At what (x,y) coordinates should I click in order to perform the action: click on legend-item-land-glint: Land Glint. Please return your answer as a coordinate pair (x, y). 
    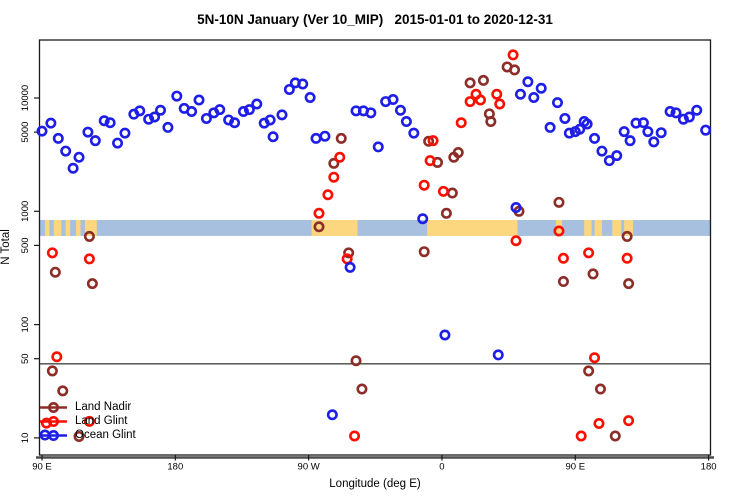
    Looking at the image, I should click on (88, 422).